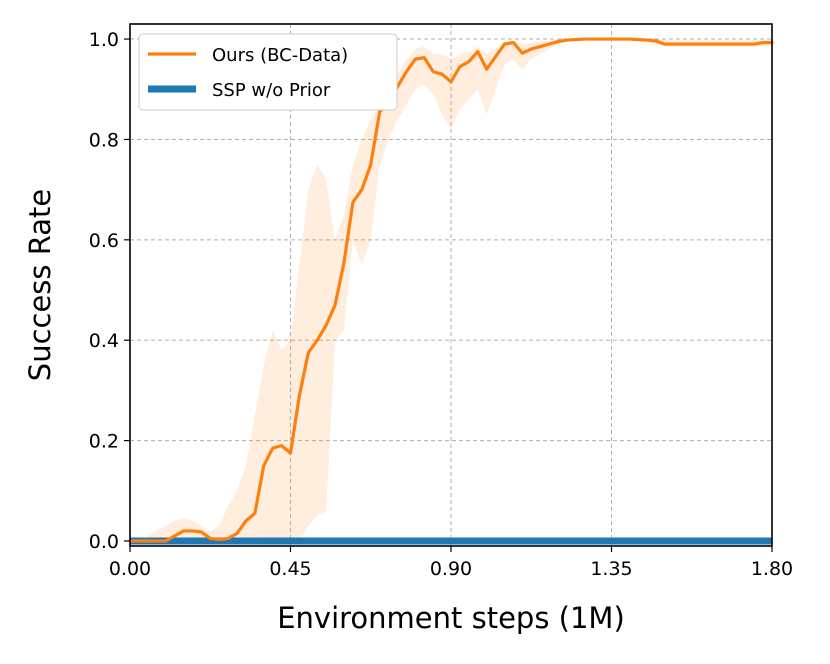 Image resolution: width=830 pixels, height=664 pixels. Describe the element at coordinates (104, 140) in the screenshot. I see `y-tick-label: 0.8` at that location.